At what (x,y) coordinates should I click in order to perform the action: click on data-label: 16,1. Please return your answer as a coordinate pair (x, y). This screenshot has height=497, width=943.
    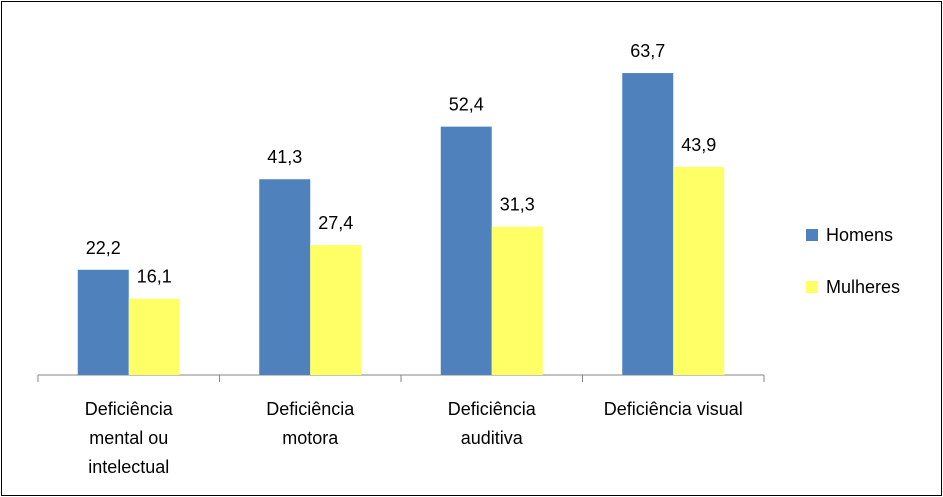
    Looking at the image, I should click on (154, 277).